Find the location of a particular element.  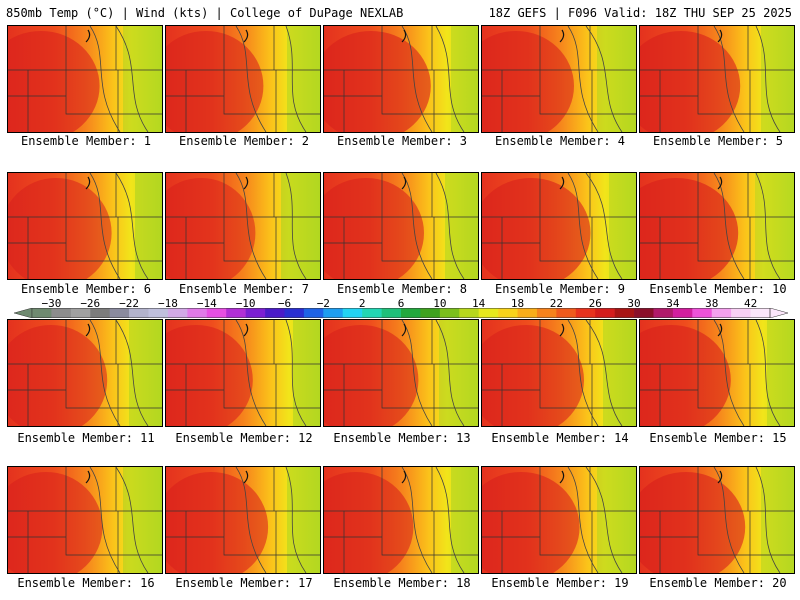

ensemble-member-label: Ensemble Member: 14 is located at coordinates (560, 438).